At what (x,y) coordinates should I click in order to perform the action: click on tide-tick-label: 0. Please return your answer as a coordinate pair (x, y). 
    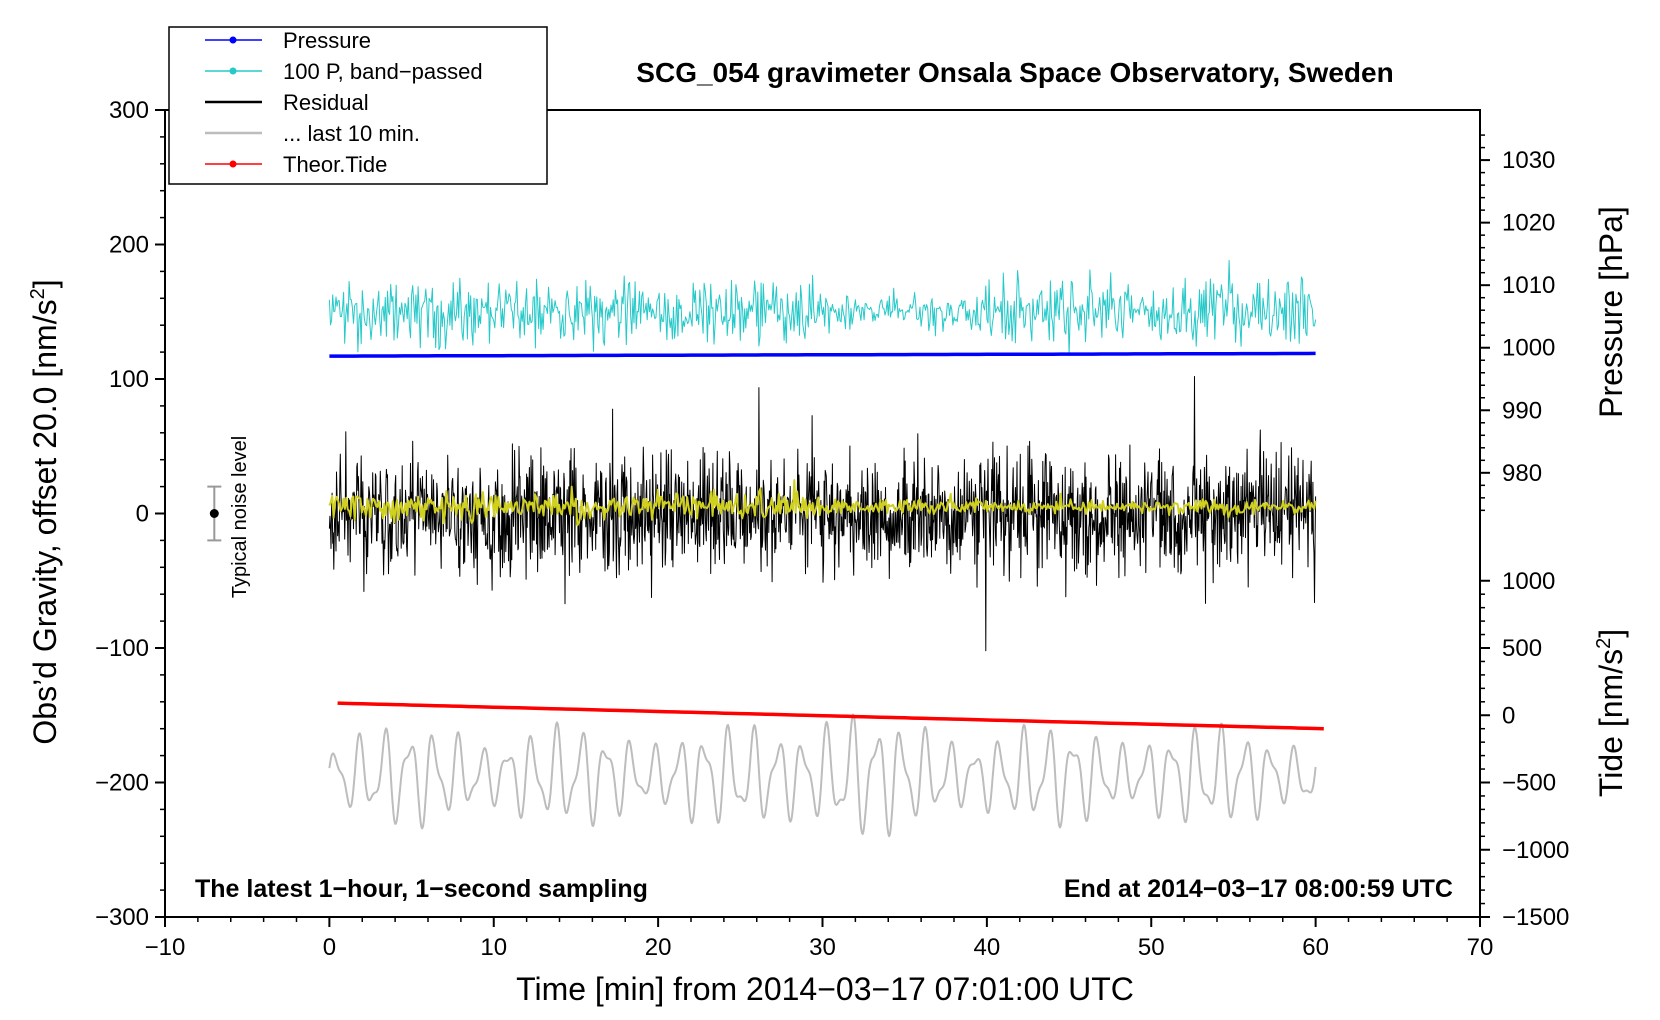
    Looking at the image, I should click on (1508, 715).